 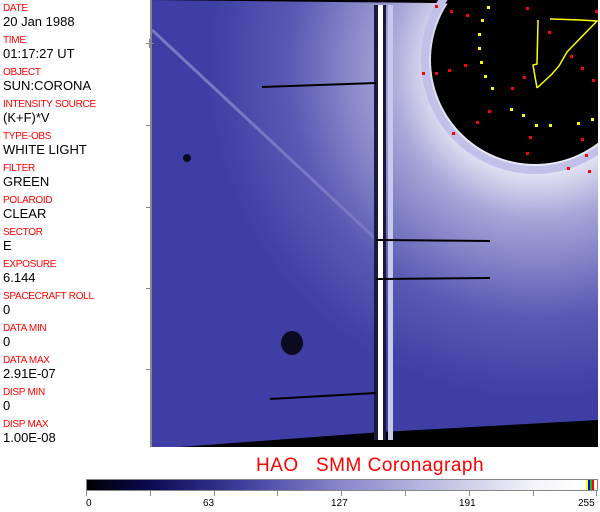 What do you see at coordinates (19, 168) in the screenshot?
I see `field-label: FILTER` at bounding box center [19, 168].